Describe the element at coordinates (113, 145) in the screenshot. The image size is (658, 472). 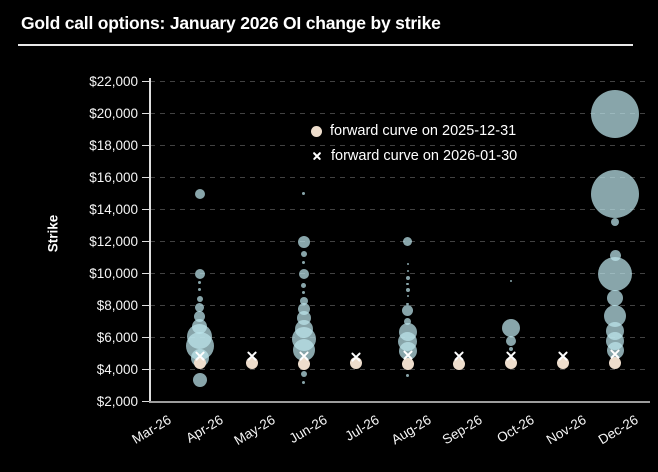
I see `y-tick-label: $18,000` at that location.